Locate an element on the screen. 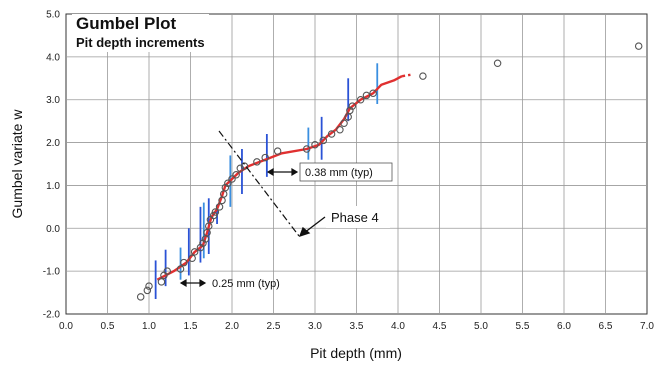 The height and width of the screenshot is (366, 671). fit-curve-extension is located at coordinates (406, 75).